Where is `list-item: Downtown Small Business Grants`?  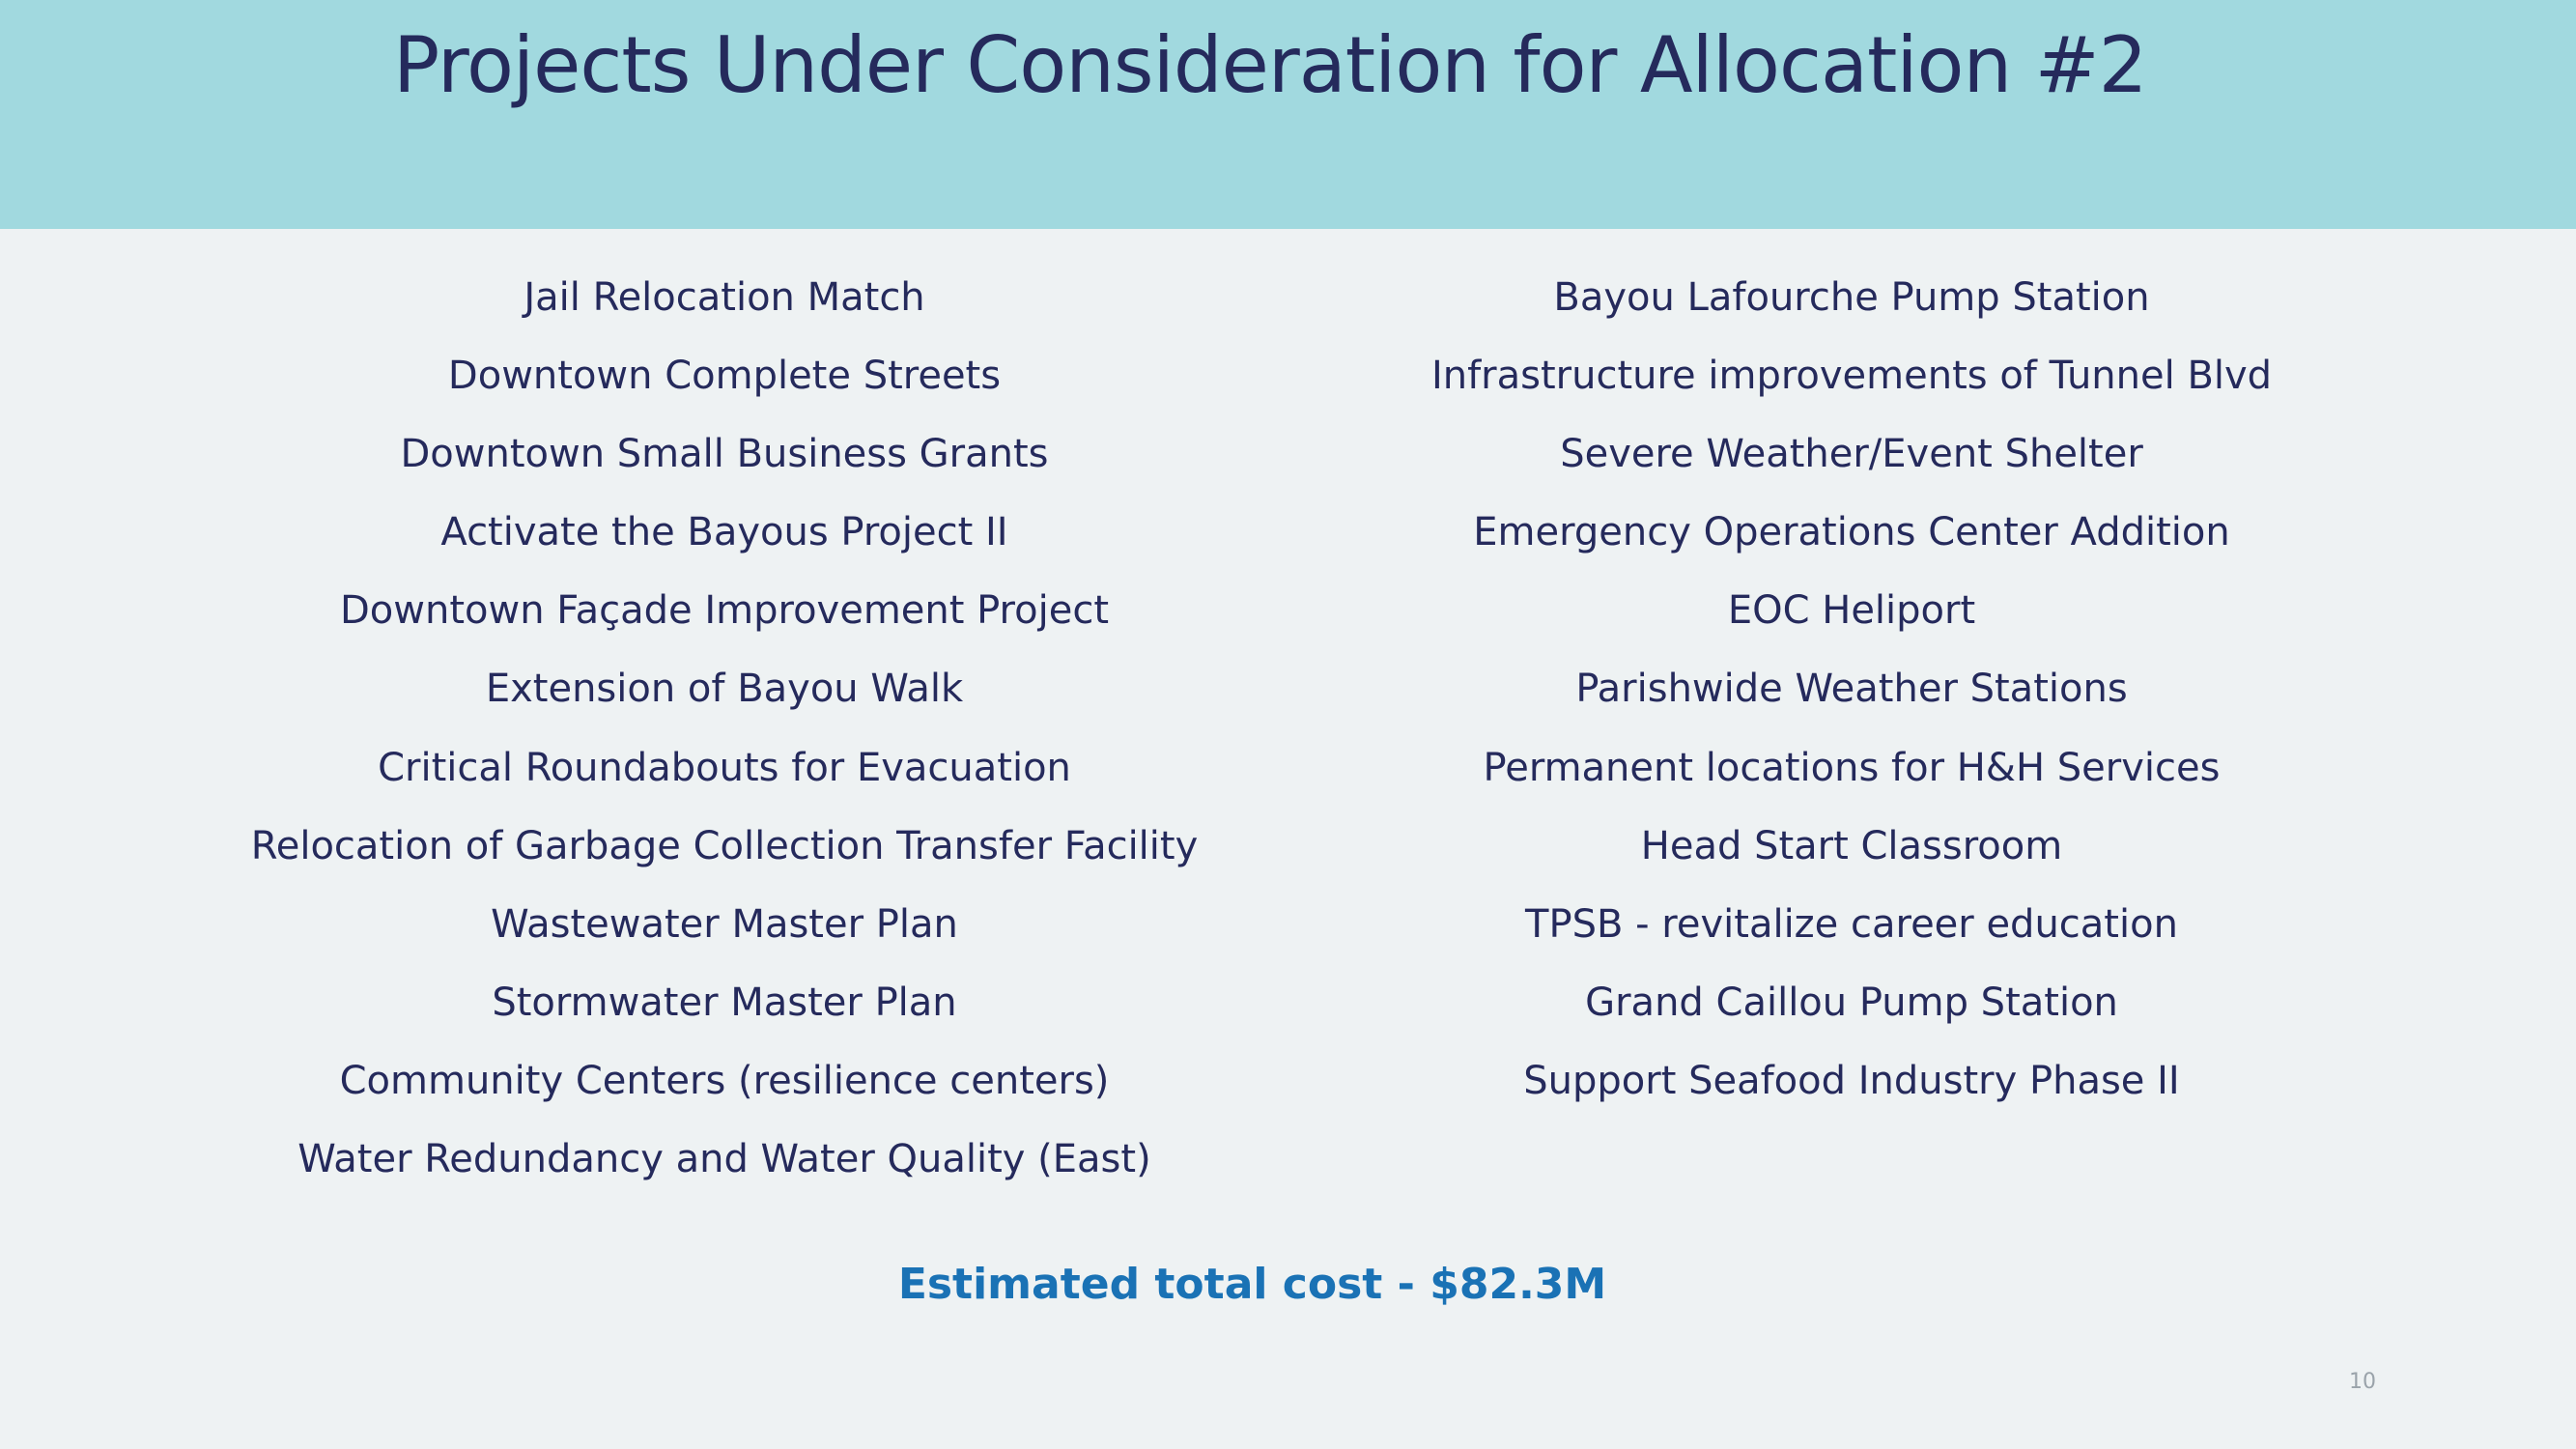 list-item: Downtown Small Business Grants is located at coordinates (724, 454).